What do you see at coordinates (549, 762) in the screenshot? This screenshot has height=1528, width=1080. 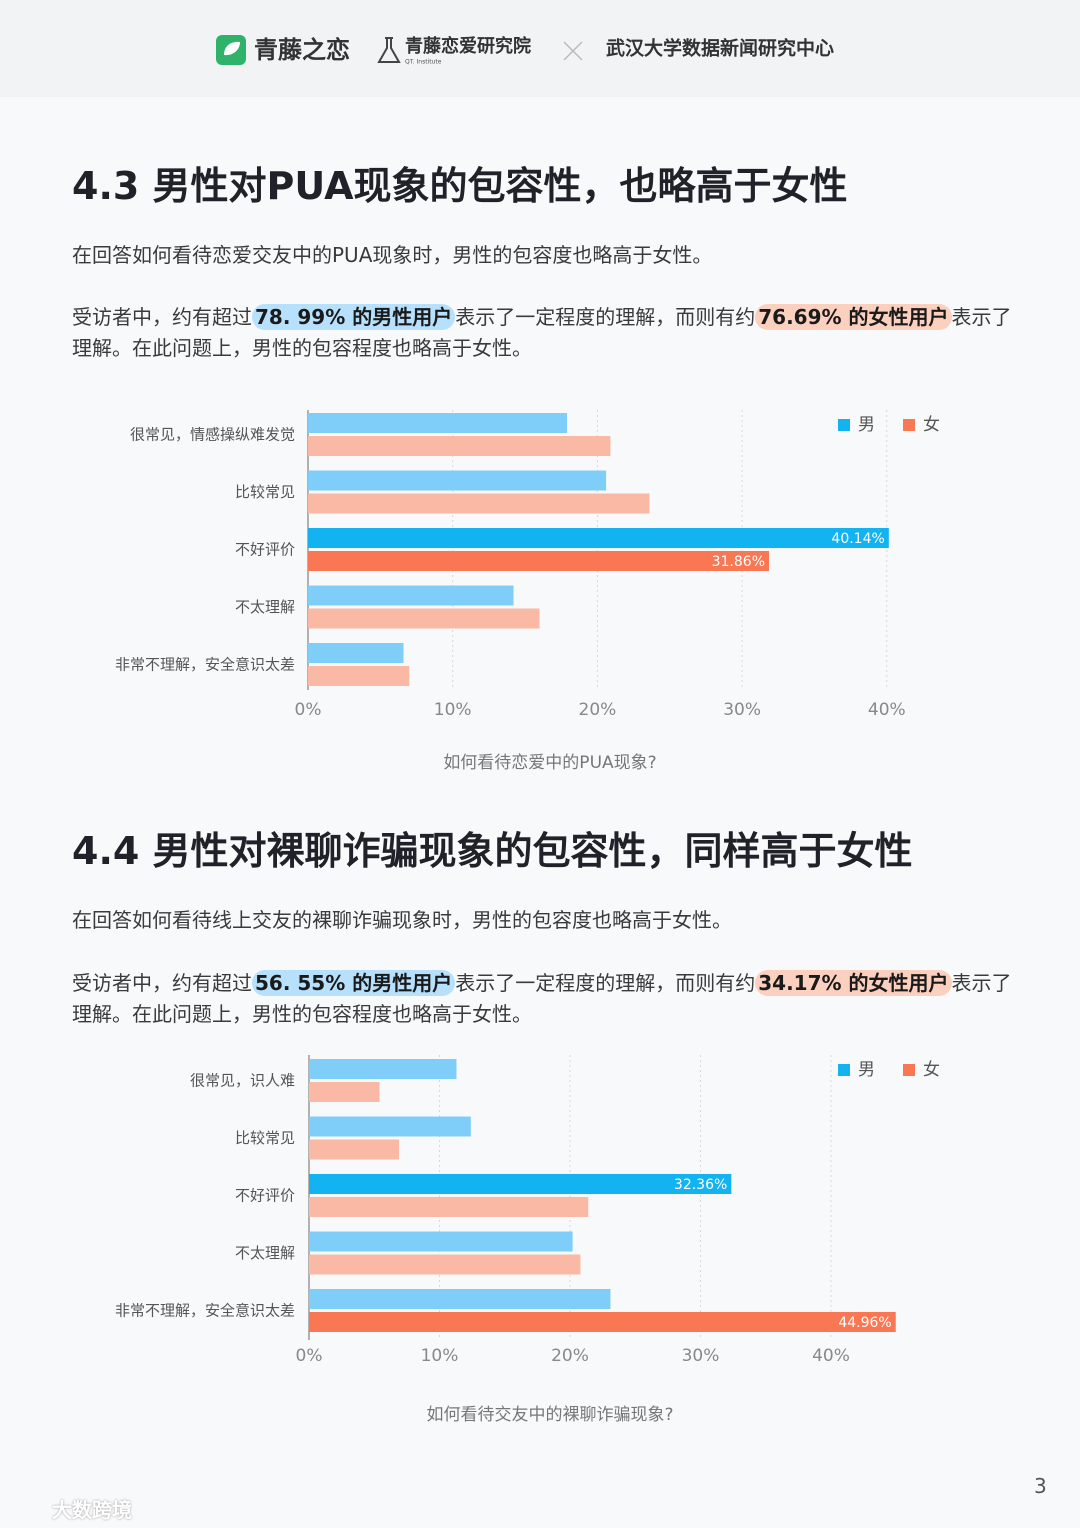 I see `axis-title: 如何看待恋爱中的PUA现象?` at bounding box center [549, 762].